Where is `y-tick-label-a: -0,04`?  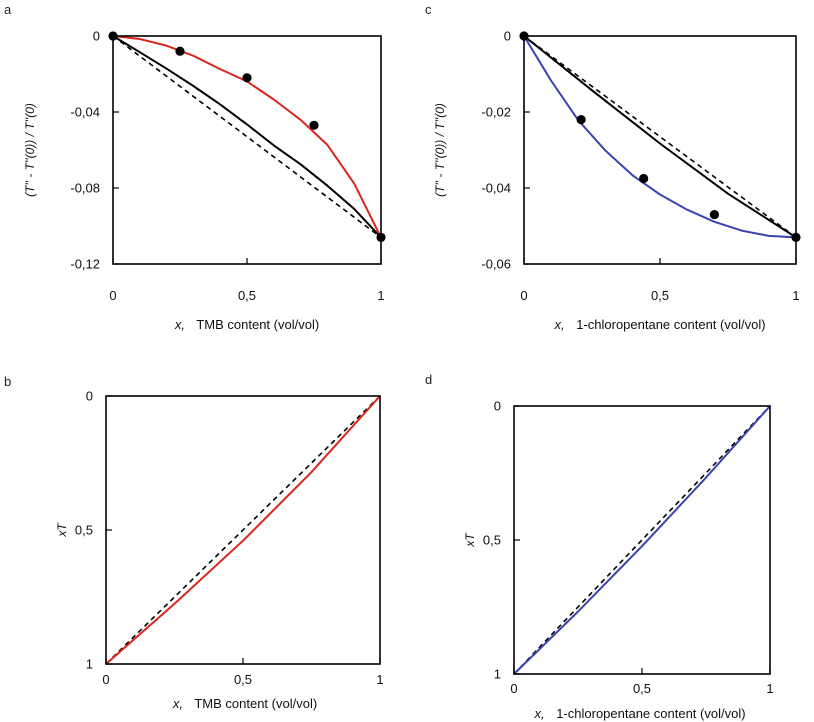 y-tick-label-a: -0,04 is located at coordinates (85, 112).